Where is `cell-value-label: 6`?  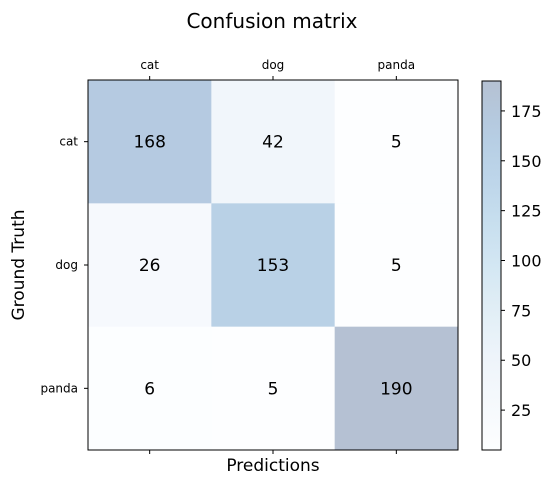 cell-value-label: 6 is located at coordinates (149, 389).